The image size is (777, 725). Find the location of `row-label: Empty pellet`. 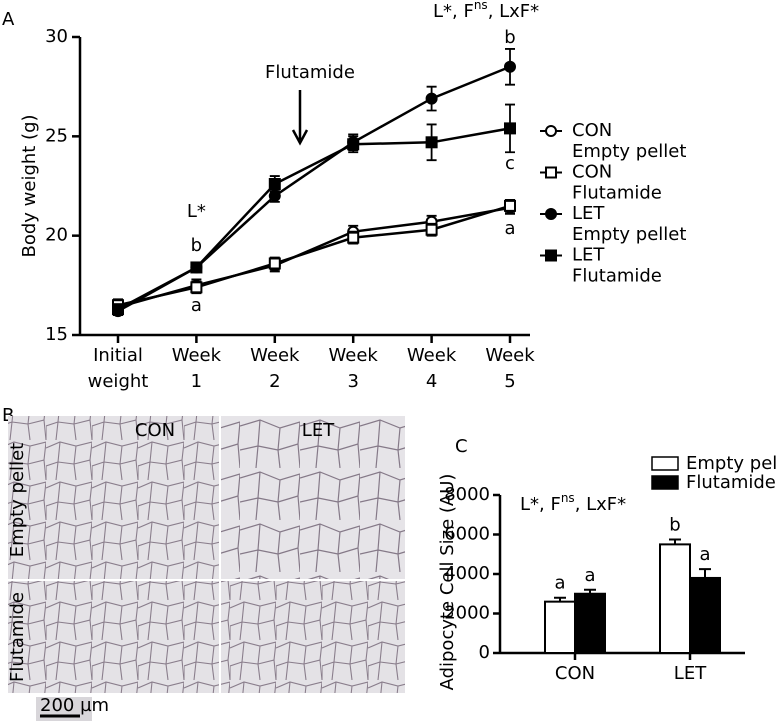

row-label: Empty pellet is located at coordinates (17, 500).